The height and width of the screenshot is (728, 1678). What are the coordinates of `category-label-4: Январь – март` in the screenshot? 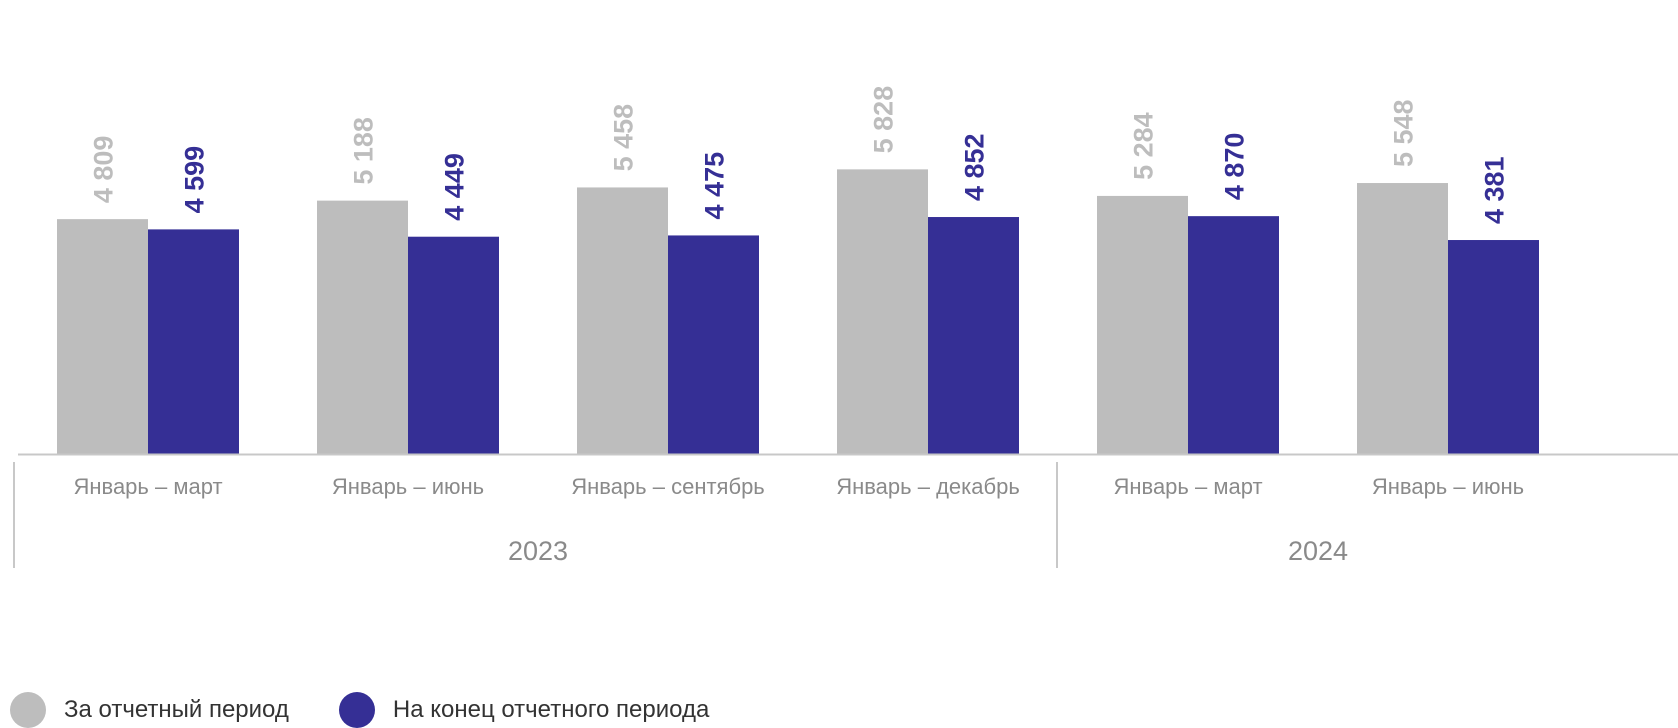 It's located at (1187, 486).